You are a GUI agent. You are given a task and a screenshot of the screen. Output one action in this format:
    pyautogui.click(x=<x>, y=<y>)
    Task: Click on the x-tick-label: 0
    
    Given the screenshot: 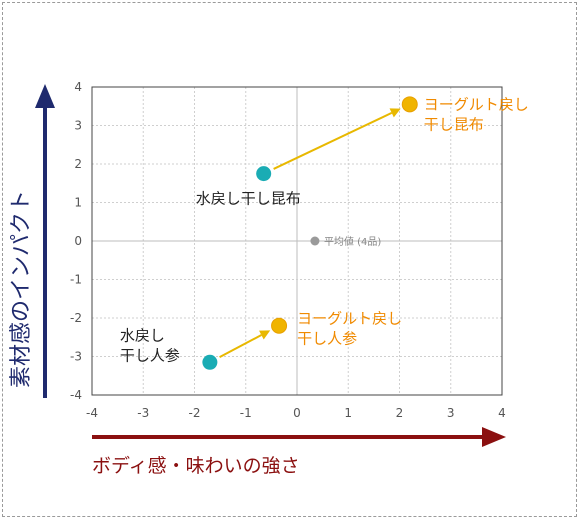 What is the action you would take?
    pyautogui.click(x=297, y=413)
    